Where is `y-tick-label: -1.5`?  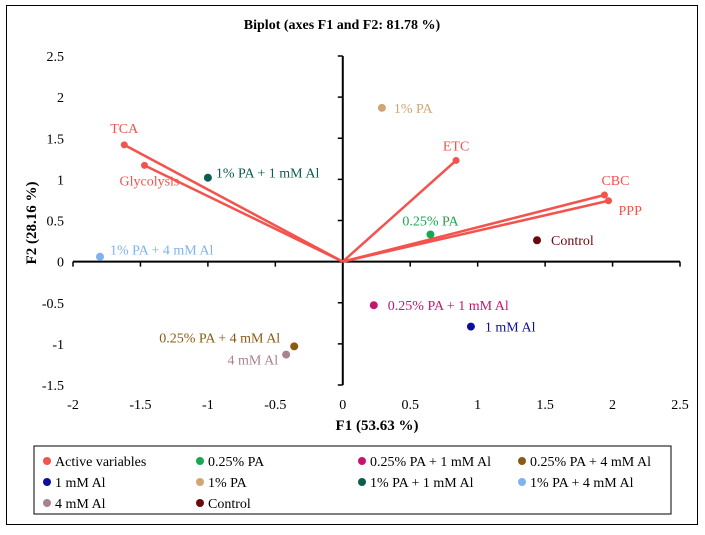
y-tick-label: -1.5 is located at coordinates (53, 386).